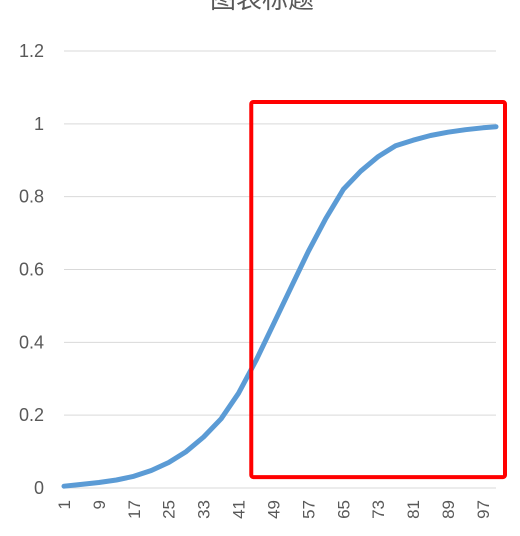 The height and width of the screenshot is (536, 520). I want to click on x-tick-label: 97, so click(483, 509).